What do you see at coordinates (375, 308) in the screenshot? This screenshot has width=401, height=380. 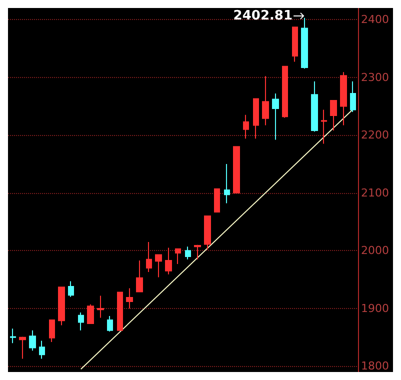 I see `y-tick-label: 1900` at bounding box center [375, 308].